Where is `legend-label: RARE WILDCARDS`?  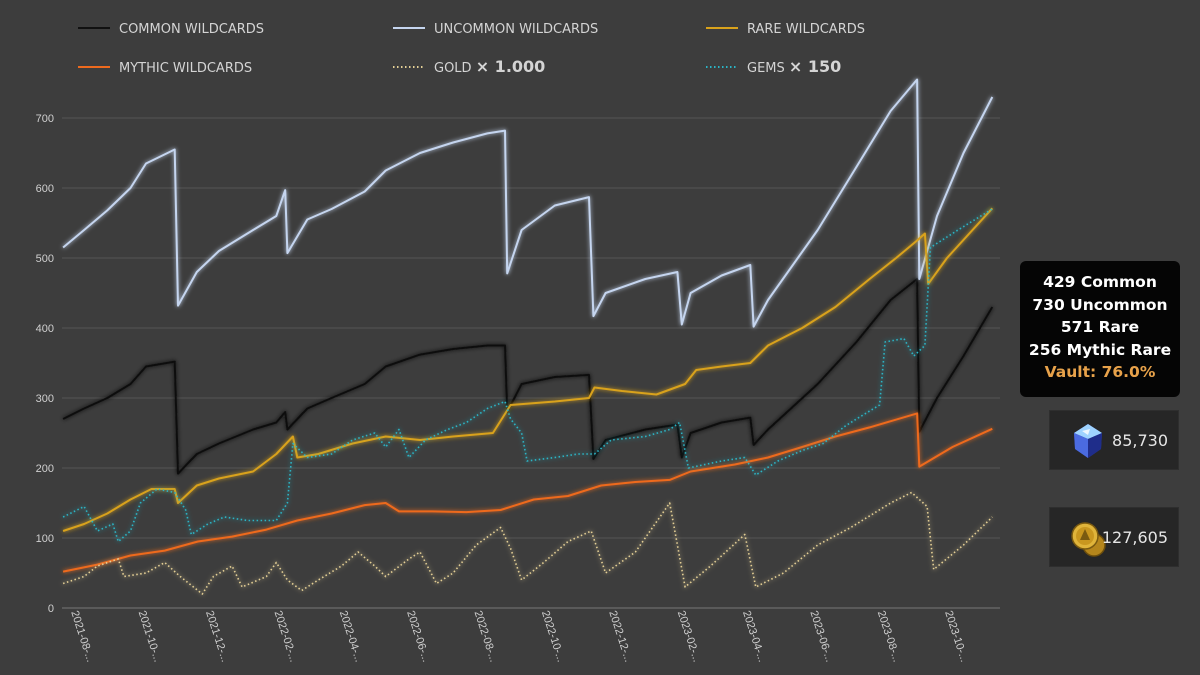
legend-label: RARE WILDCARDS is located at coordinates (806, 29).